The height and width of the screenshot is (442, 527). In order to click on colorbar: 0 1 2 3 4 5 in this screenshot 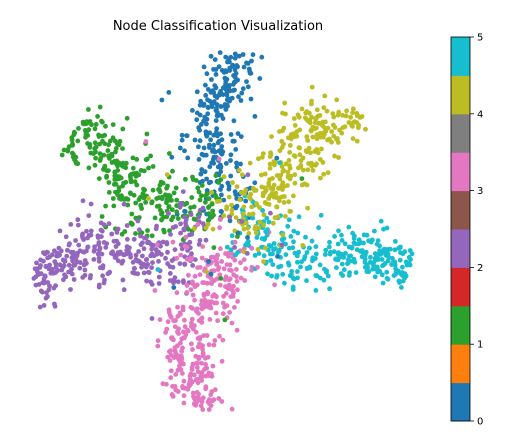, I will do `click(466, 230)`.